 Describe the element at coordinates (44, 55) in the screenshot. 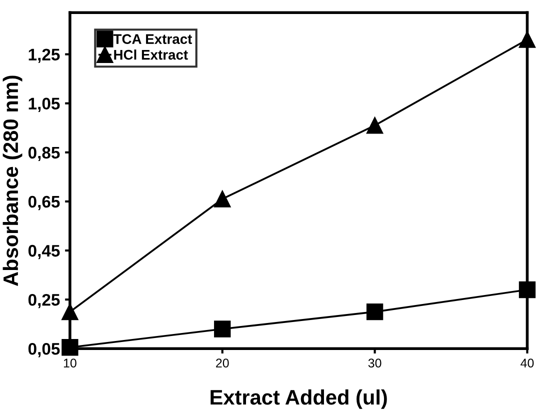

I see `y-tick-label: 1,25` at that location.